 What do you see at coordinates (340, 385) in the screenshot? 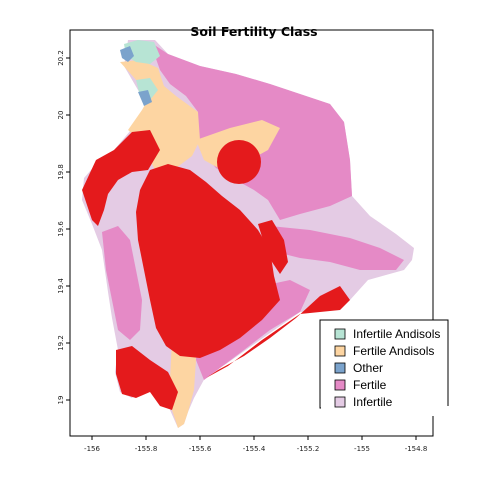
I see `legend-swatch-fertile` at bounding box center [340, 385].